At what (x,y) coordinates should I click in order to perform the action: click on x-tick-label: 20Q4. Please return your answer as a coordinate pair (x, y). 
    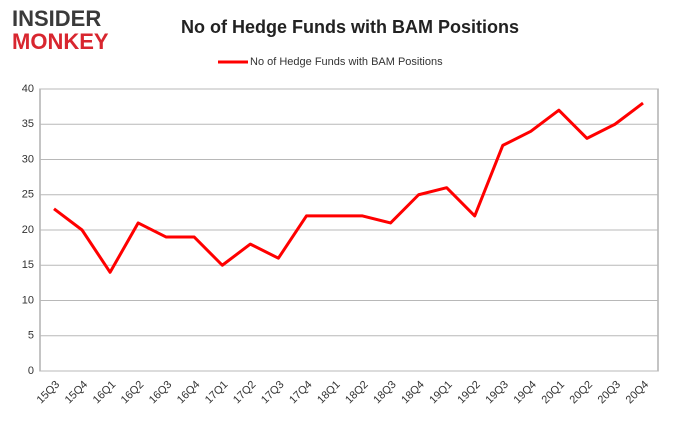
    Looking at the image, I should click on (638, 393).